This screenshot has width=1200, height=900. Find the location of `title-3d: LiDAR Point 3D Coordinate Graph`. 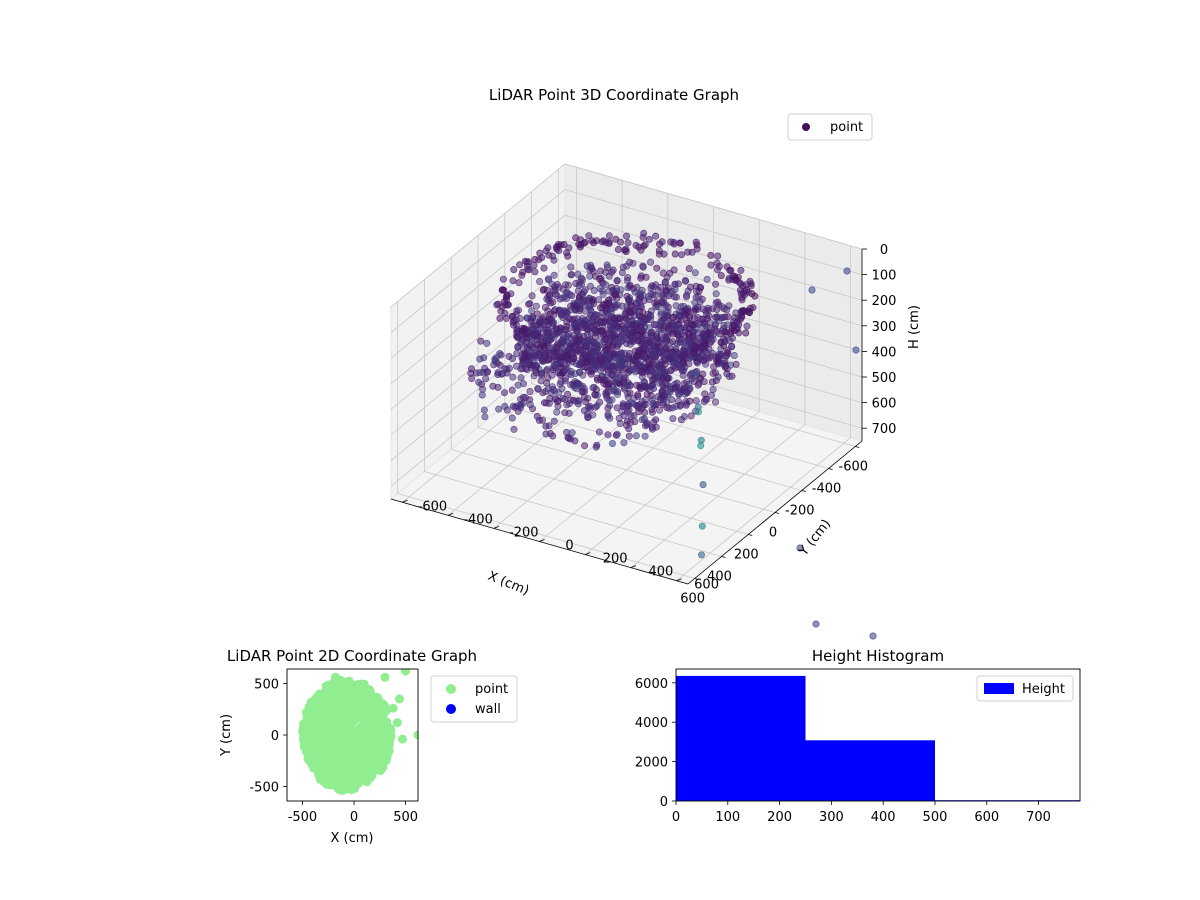

title-3d: LiDAR Point 3D Coordinate Graph is located at coordinates (614, 95).